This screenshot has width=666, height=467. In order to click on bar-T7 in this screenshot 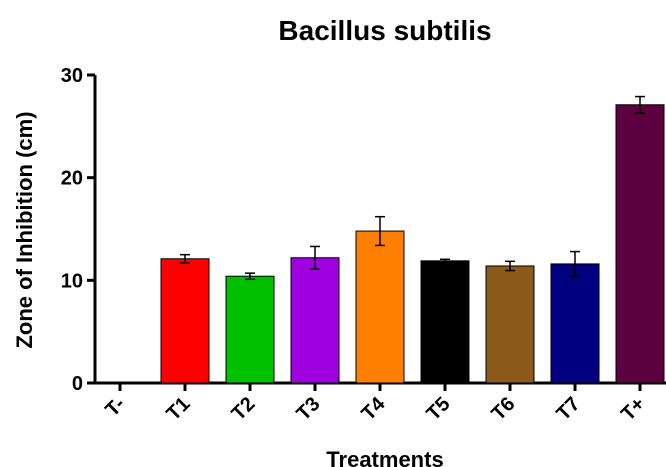, I will do `click(575, 323)`.